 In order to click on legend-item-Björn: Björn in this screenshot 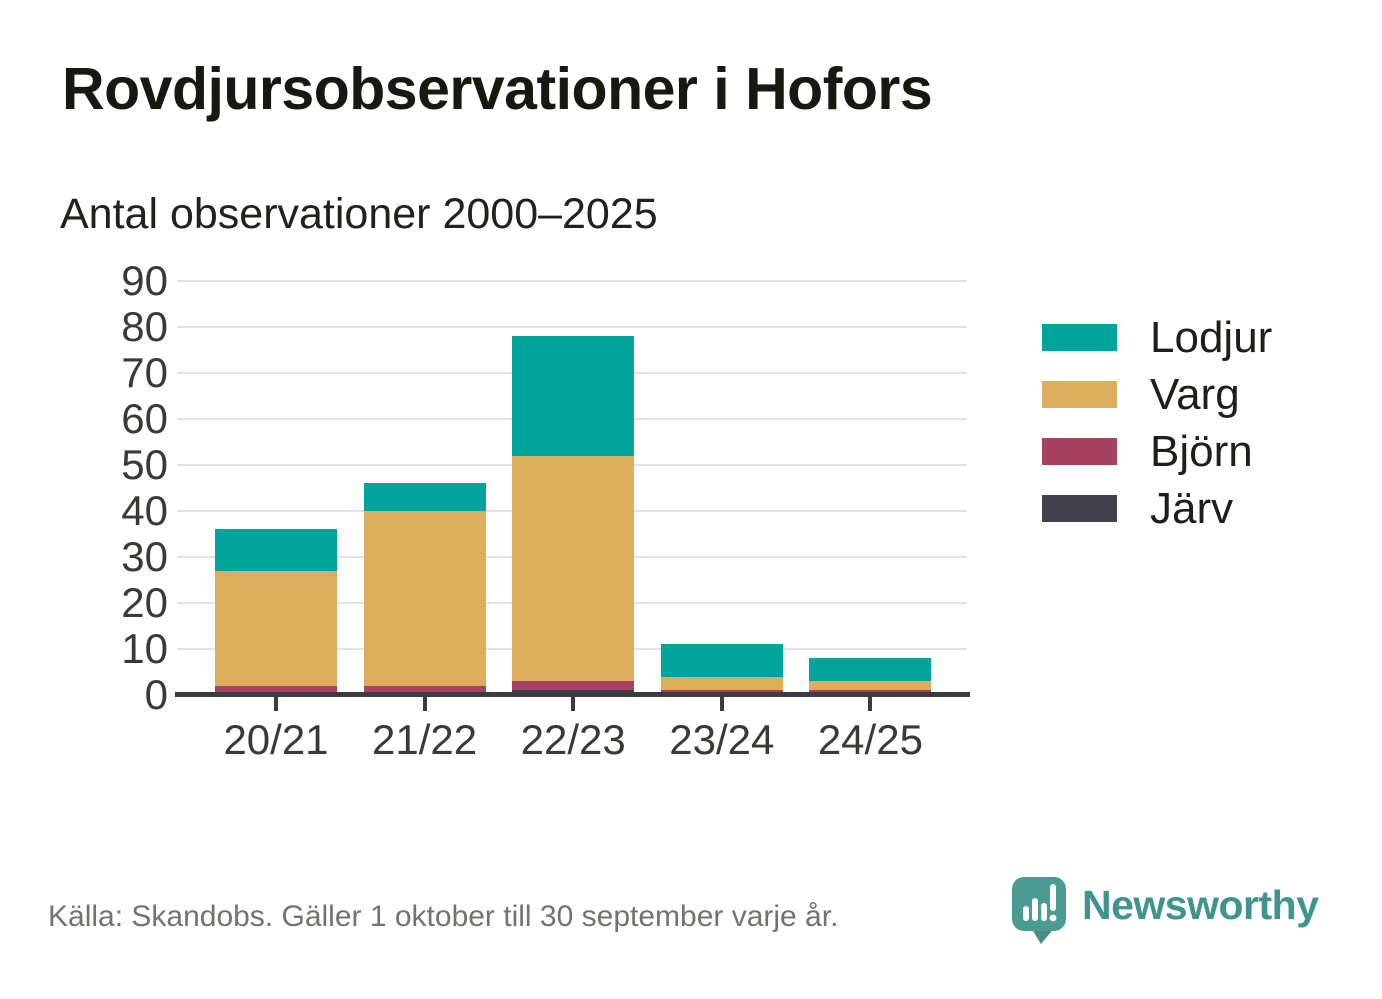, I will do `click(1157, 451)`.